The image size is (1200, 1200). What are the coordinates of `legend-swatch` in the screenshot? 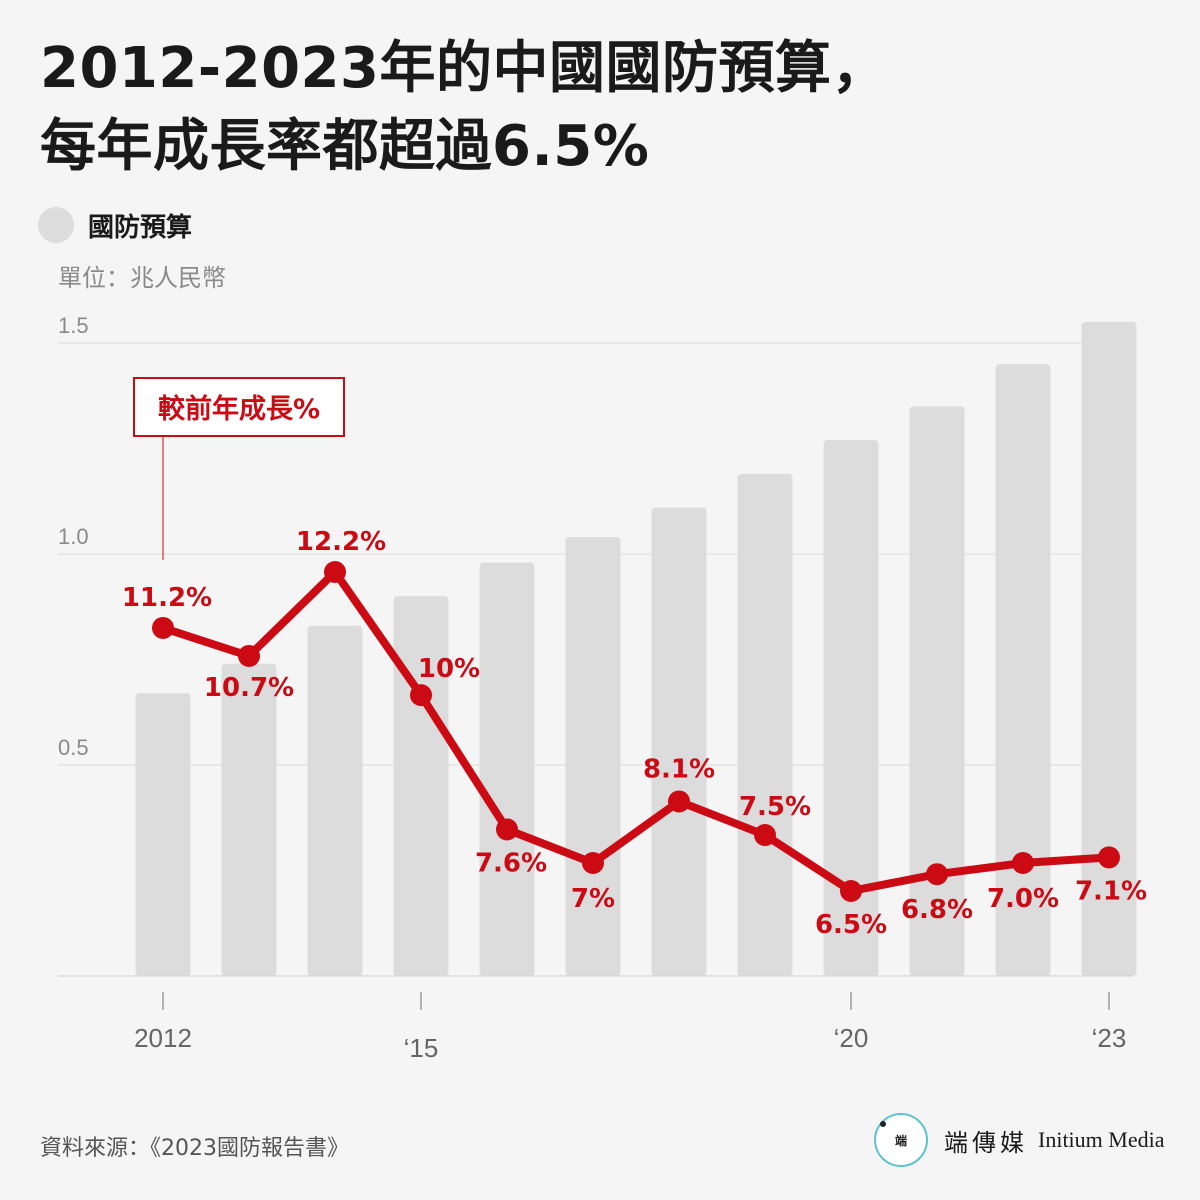 It's located at (56, 225).